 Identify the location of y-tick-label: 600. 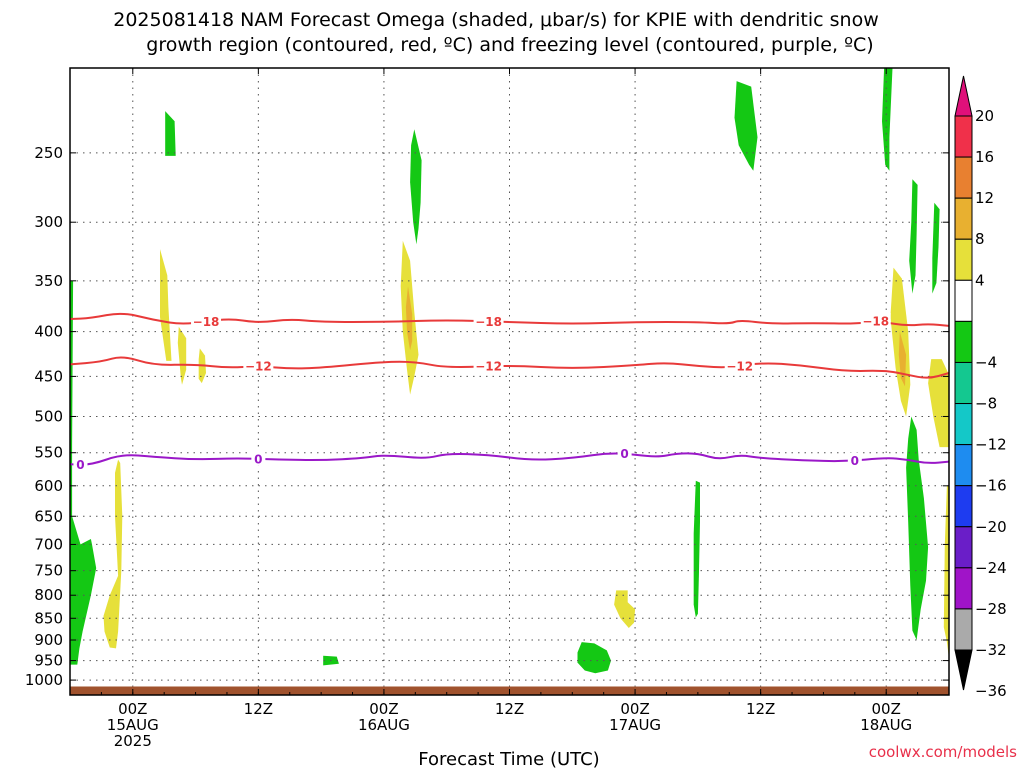
(48, 486).